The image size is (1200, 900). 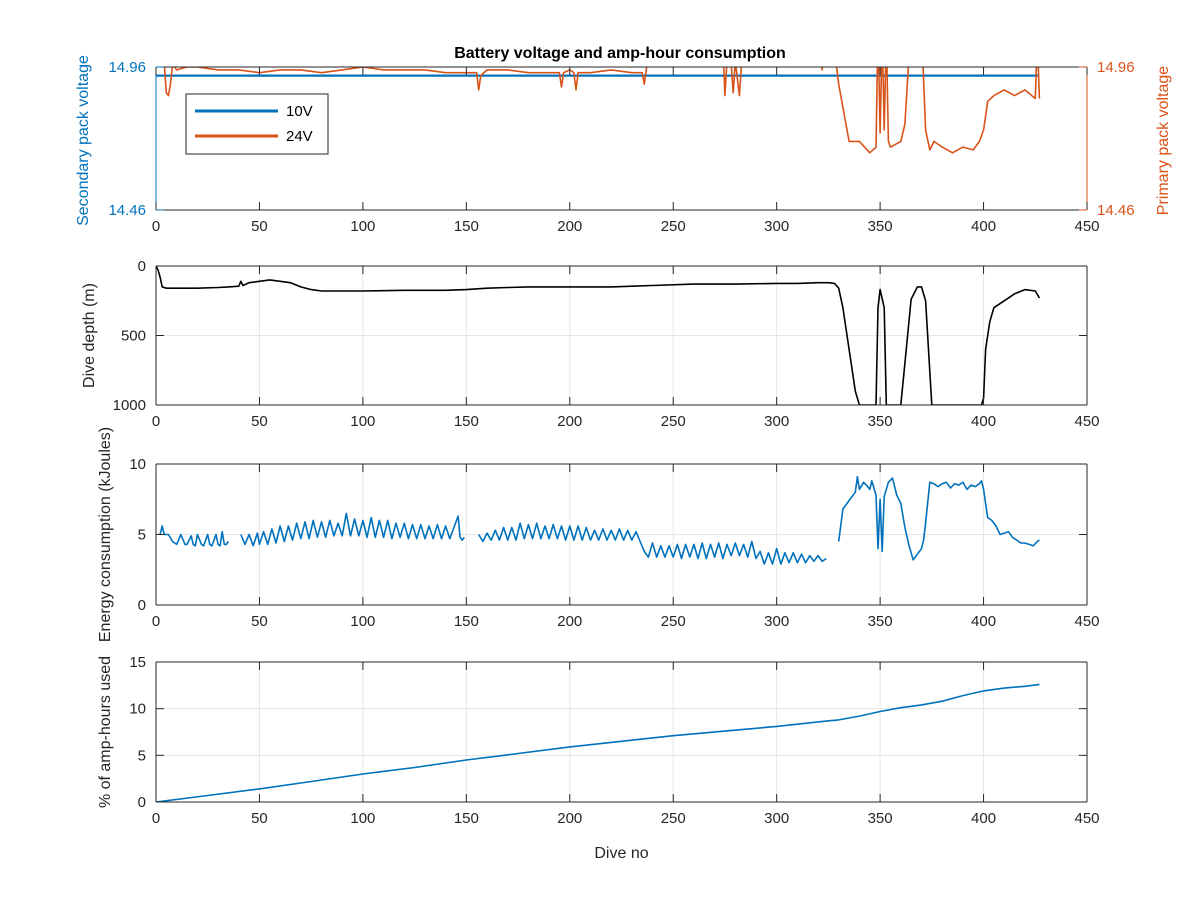 I want to click on y-right-tick-label: 14.46, so click(x=1116, y=210).